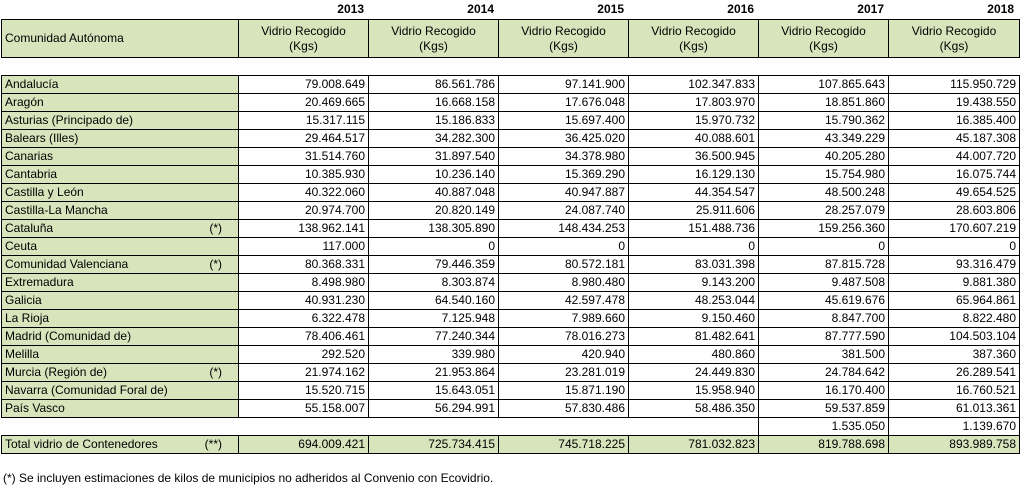  I want to click on value-cell: 0, so click(563, 246).